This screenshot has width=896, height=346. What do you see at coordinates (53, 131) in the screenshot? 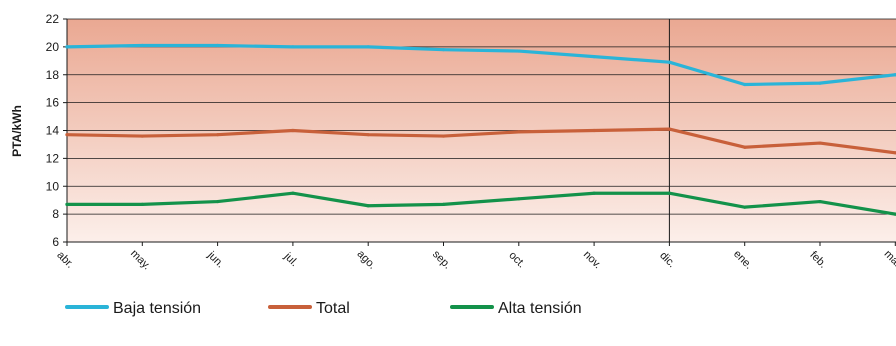
I see `y-tick-label: 14` at bounding box center [53, 131].